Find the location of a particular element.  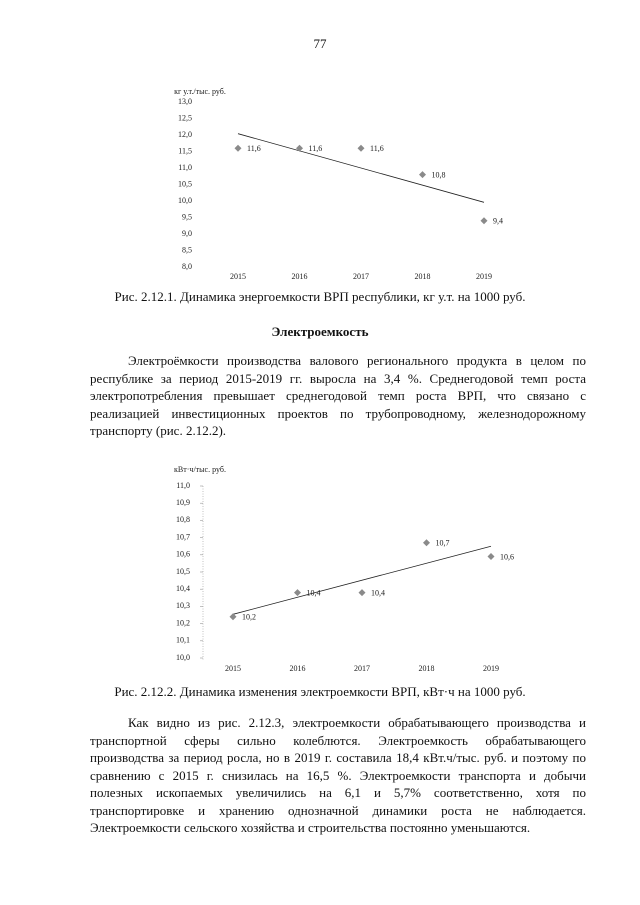

y-tick-label: 10,4 is located at coordinates (183, 588).